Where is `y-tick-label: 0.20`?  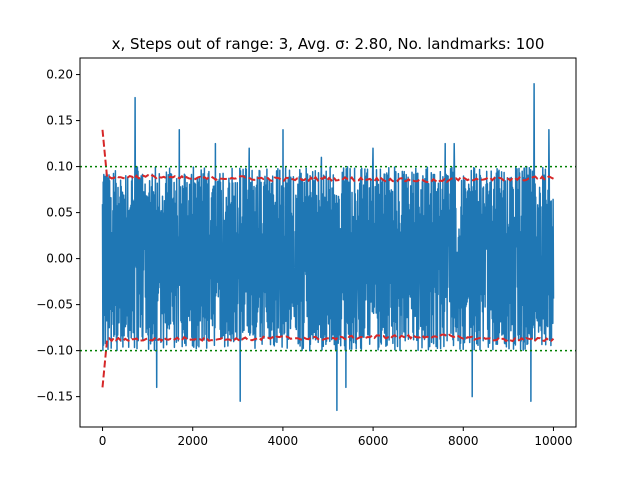 y-tick-label: 0.20 is located at coordinates (59, 75).